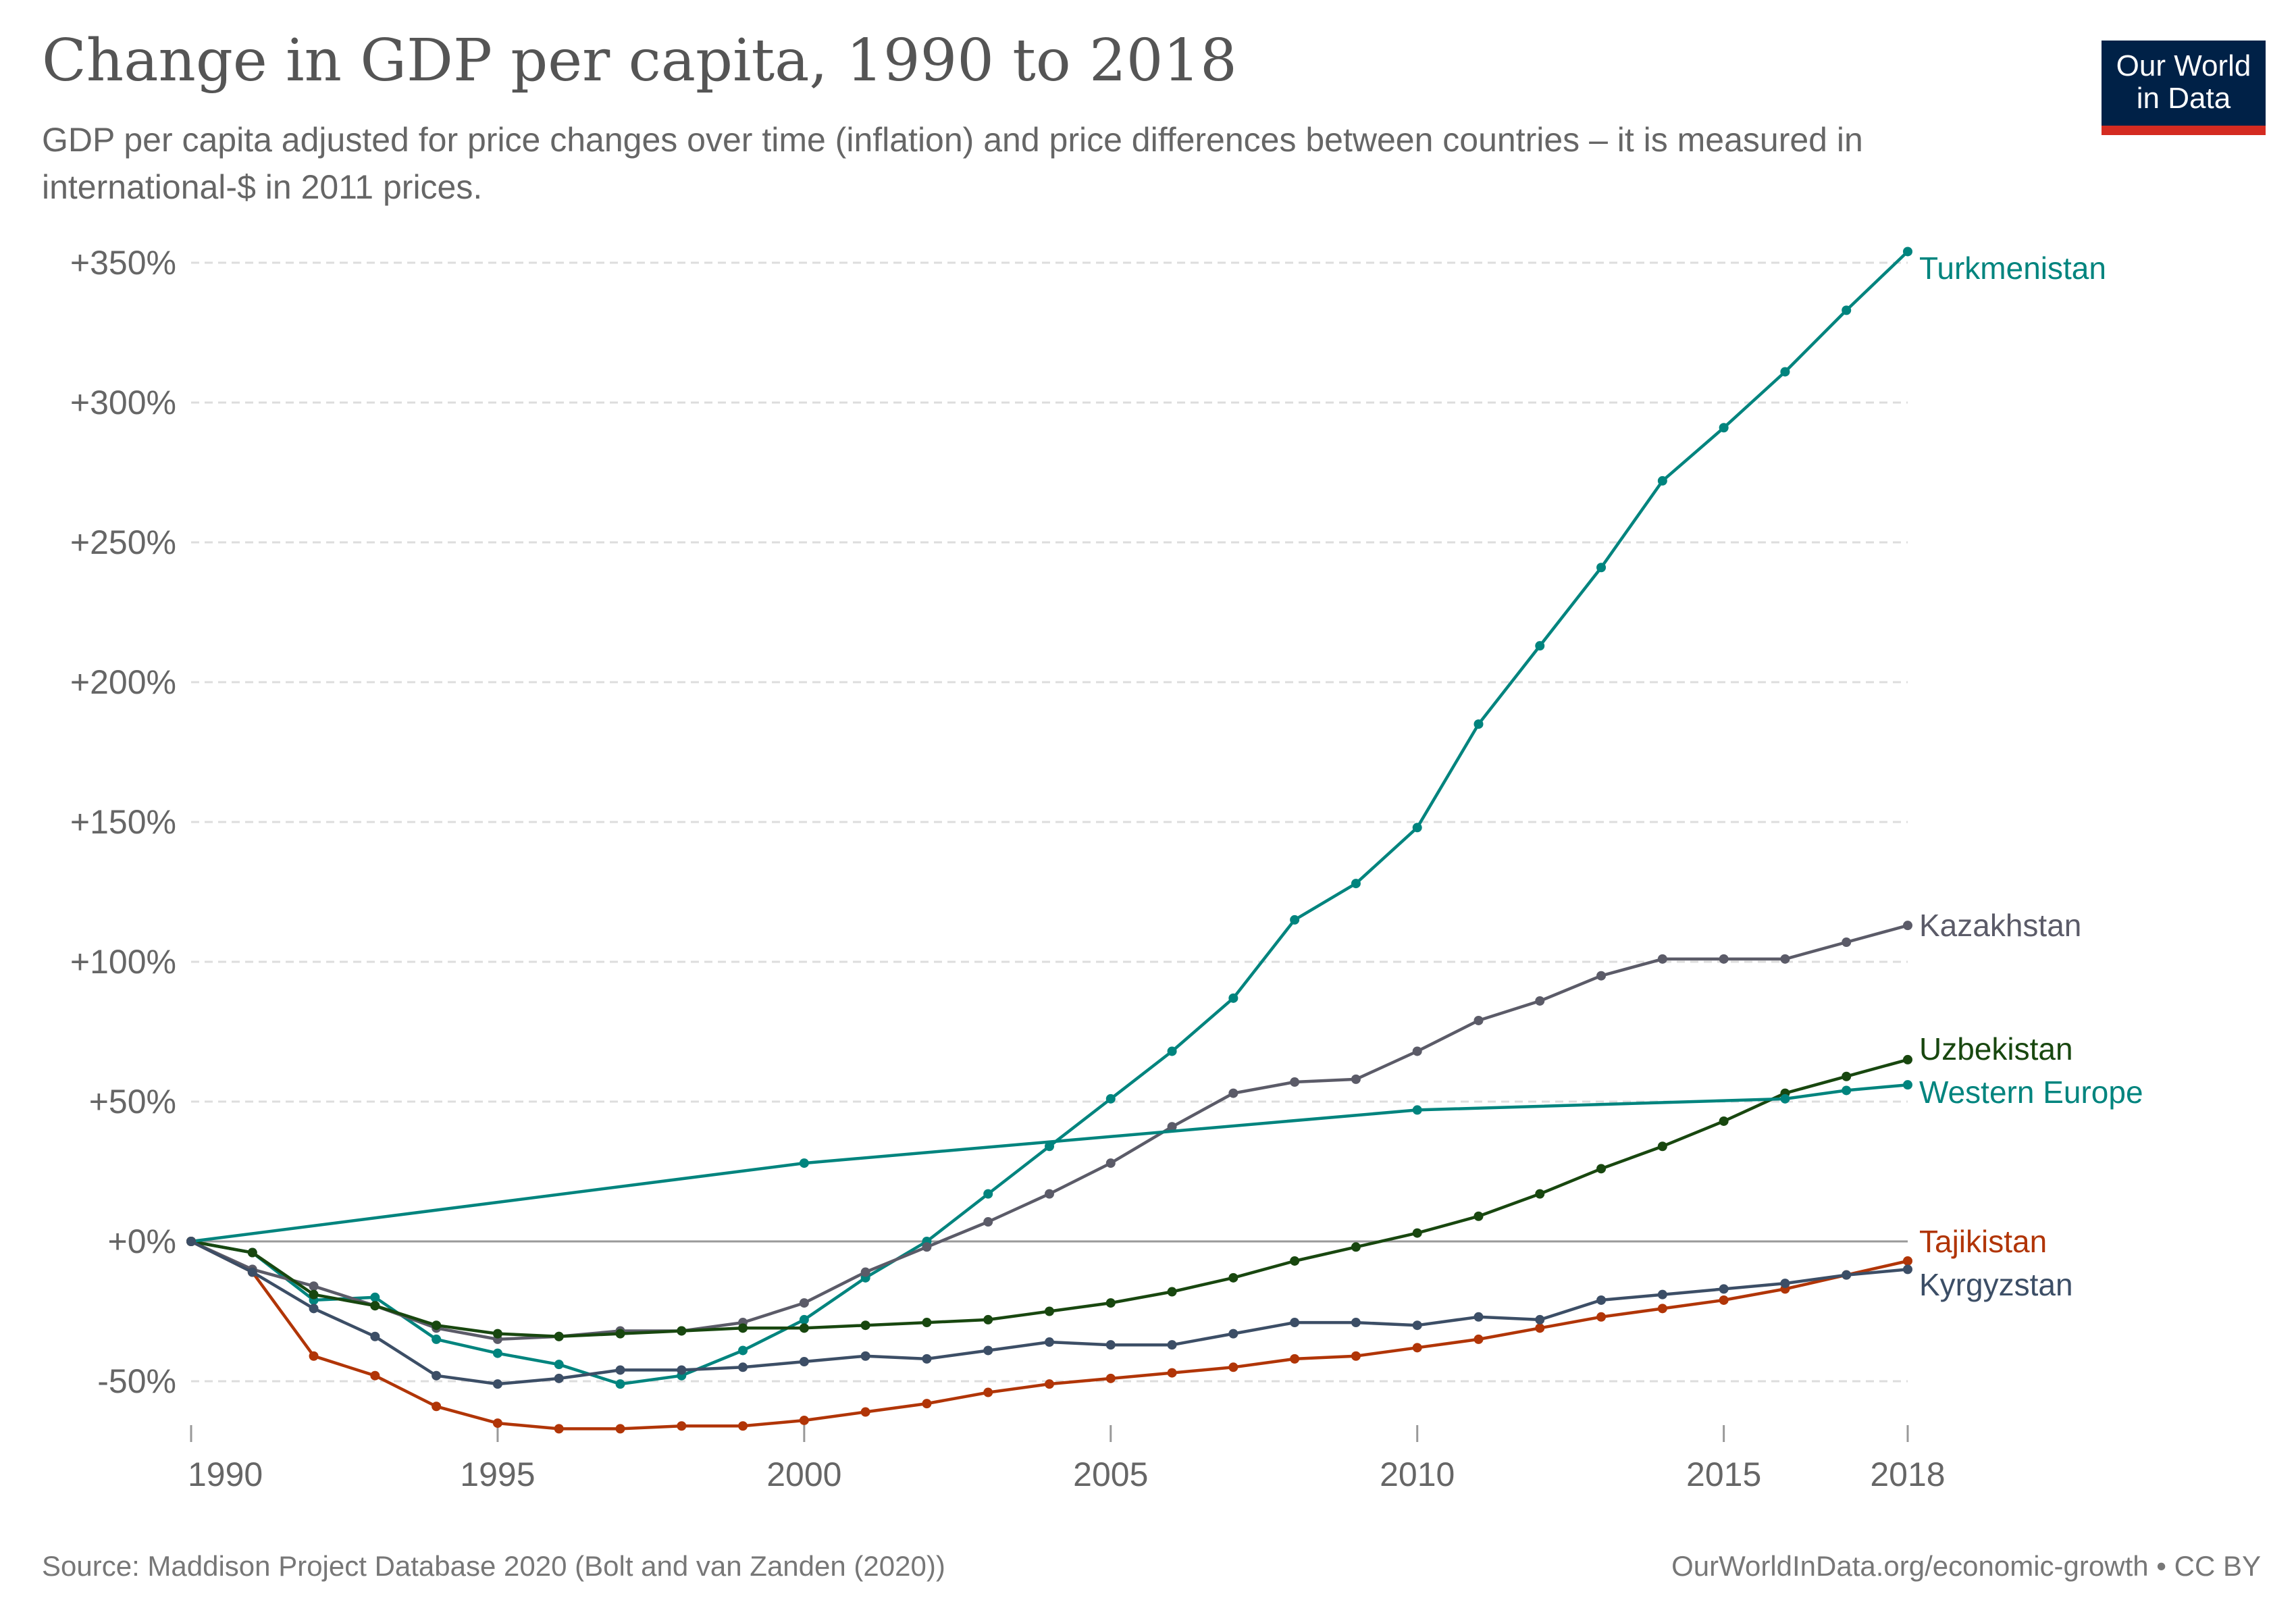 This screenshot has height=1621, width=2296. What do you see at coordinates (1996, 1048) in the screenshot?
I see `series-label: Uzbekistan` at bounding box center [1996, 1048].